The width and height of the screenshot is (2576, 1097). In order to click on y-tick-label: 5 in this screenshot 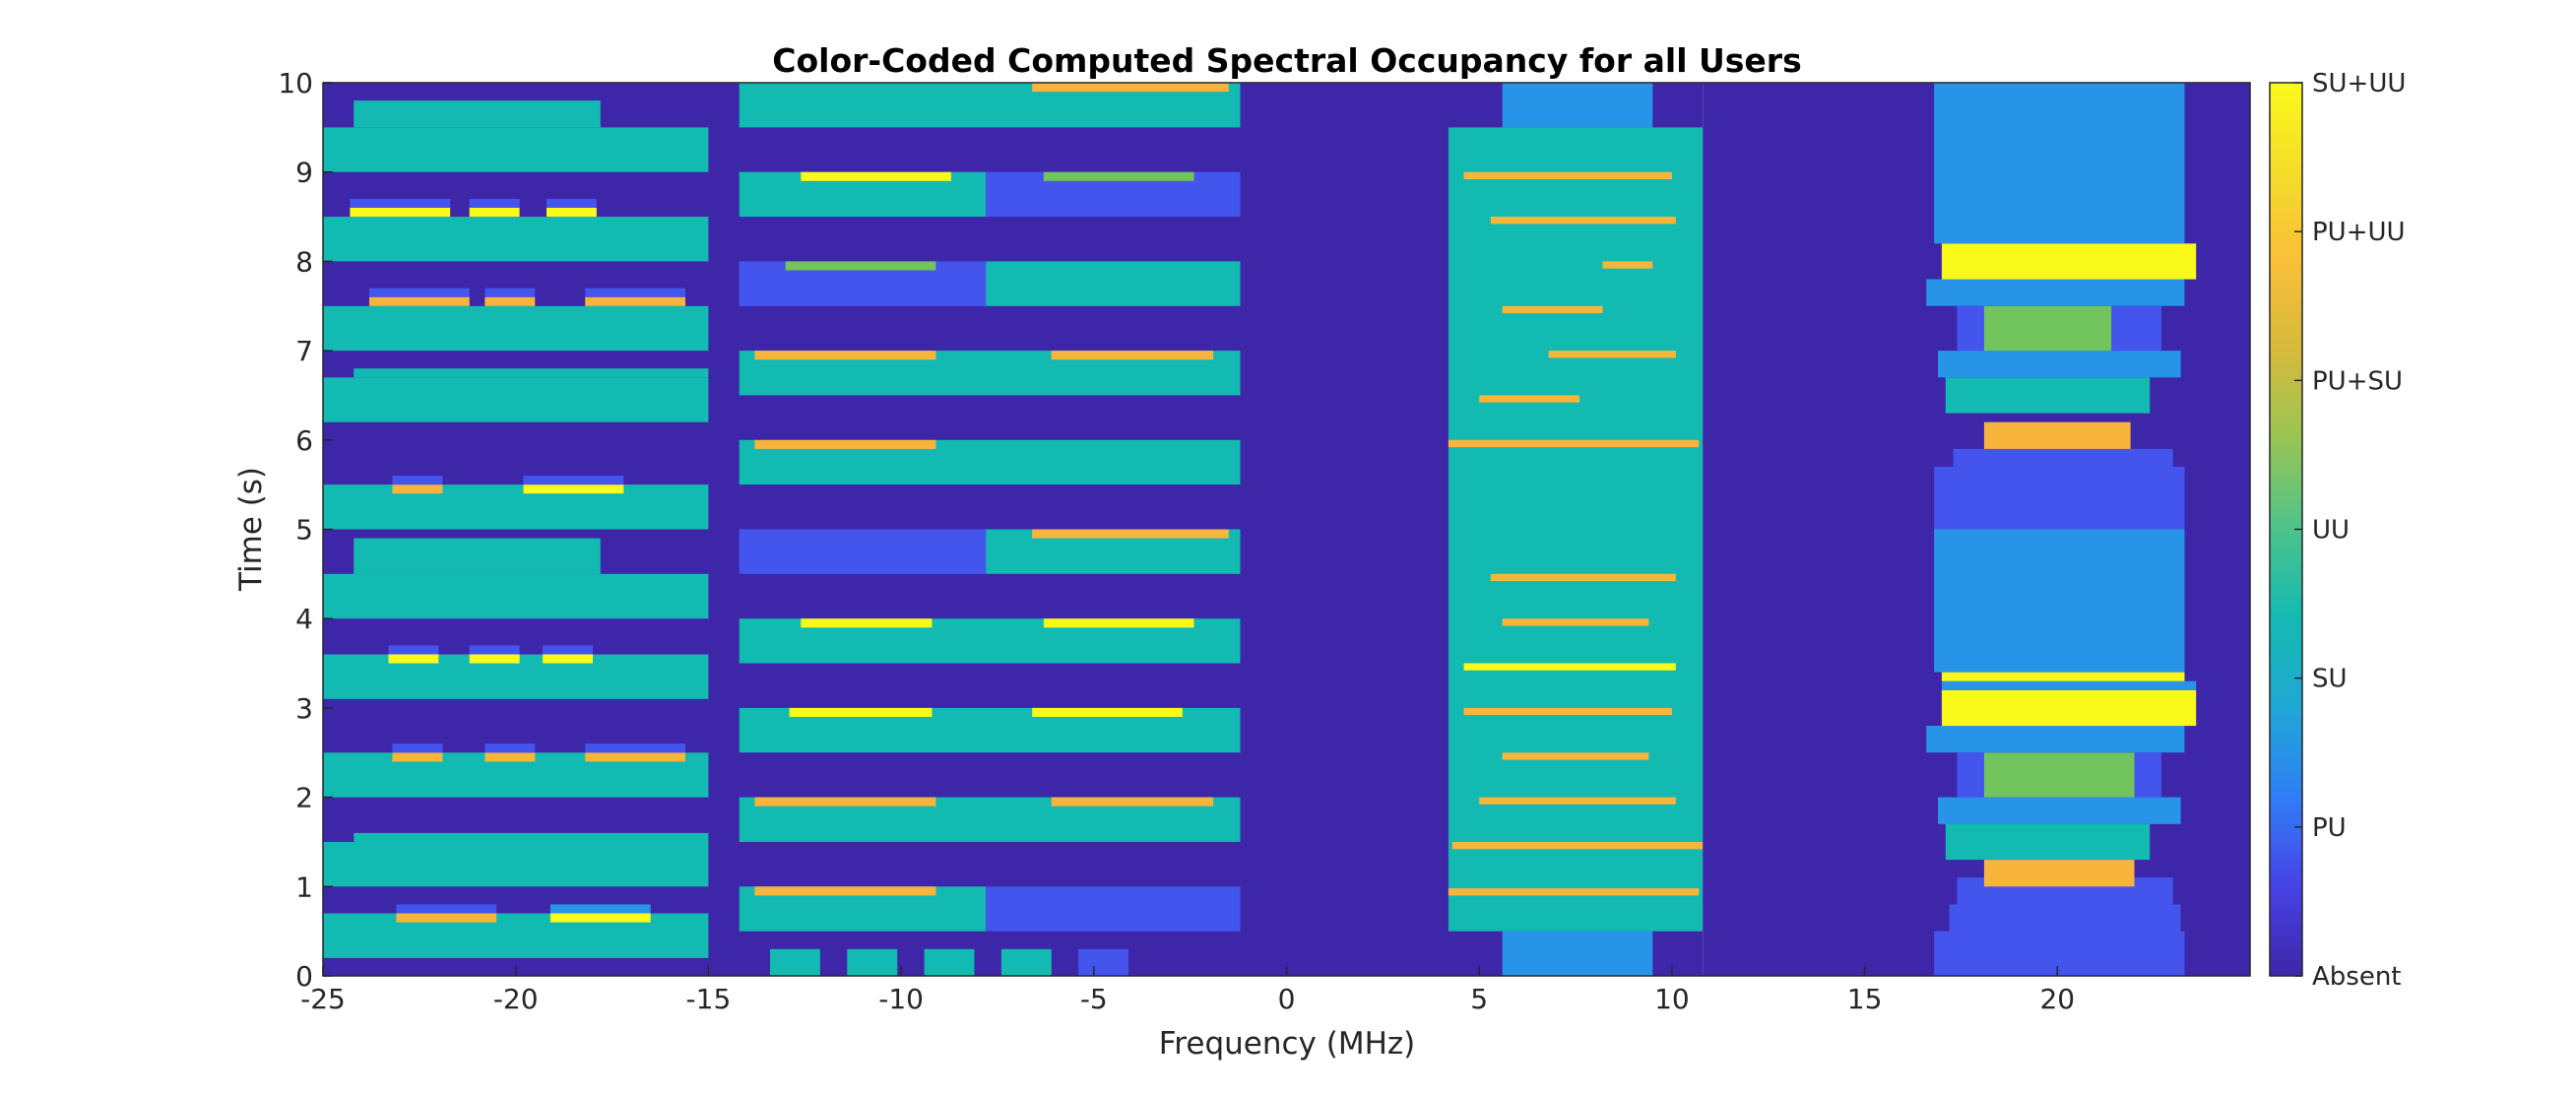, I will do `click(304, 530)`.